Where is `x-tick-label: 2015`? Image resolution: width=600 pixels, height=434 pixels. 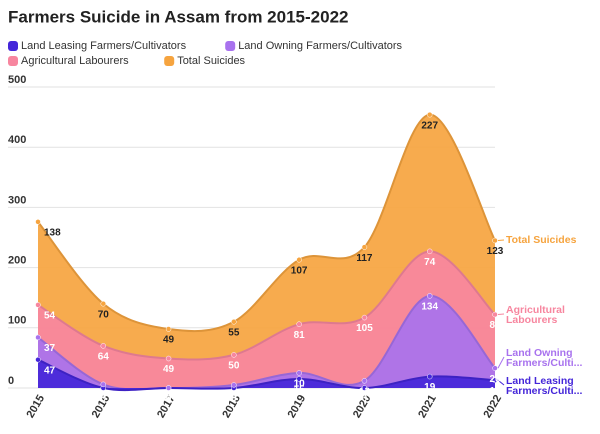 x-tick-label: 2015 is located at coordinates (35, 406).